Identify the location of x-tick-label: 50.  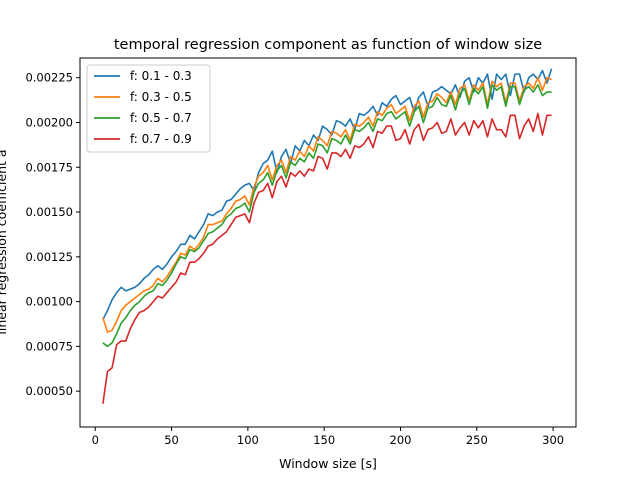
(171, 440).